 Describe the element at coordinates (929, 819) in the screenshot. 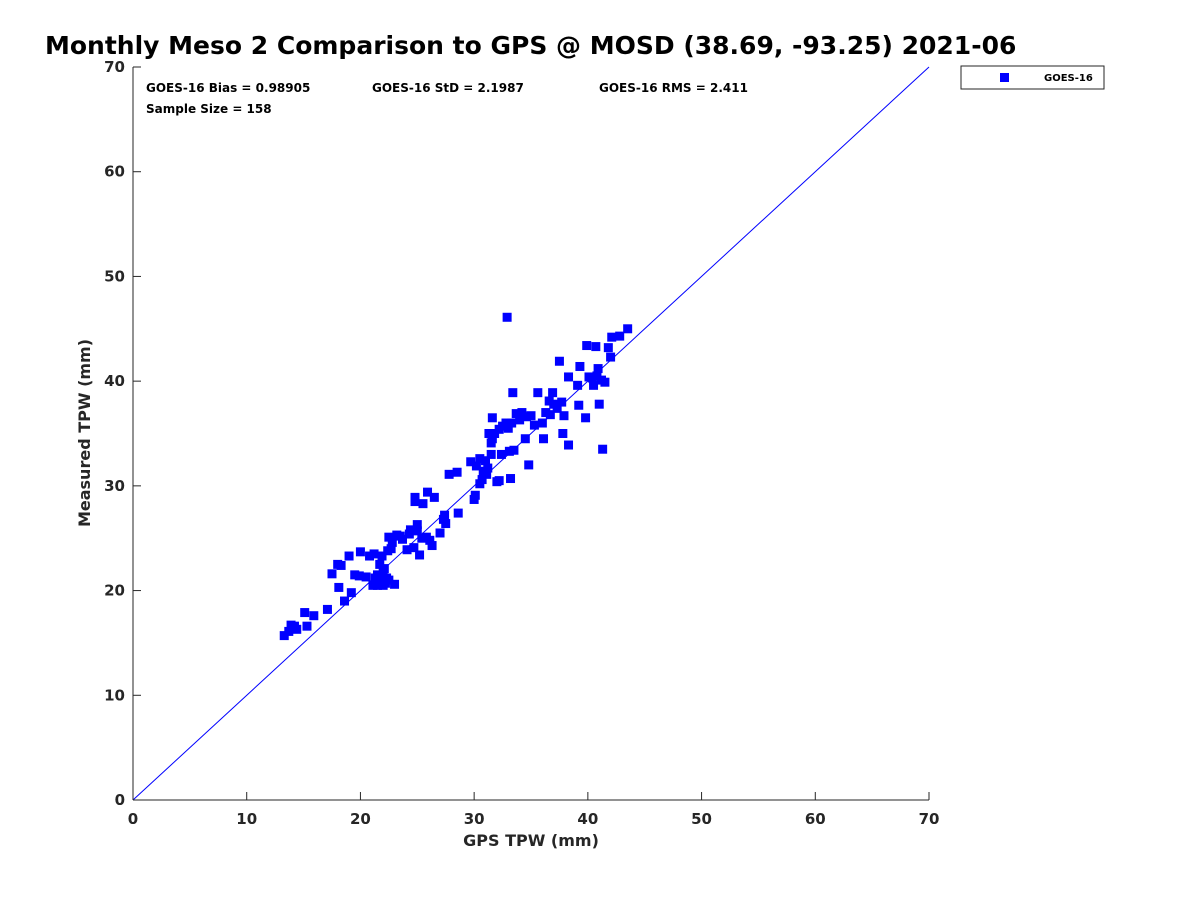

I see `x-tick-label: 70` at that location.